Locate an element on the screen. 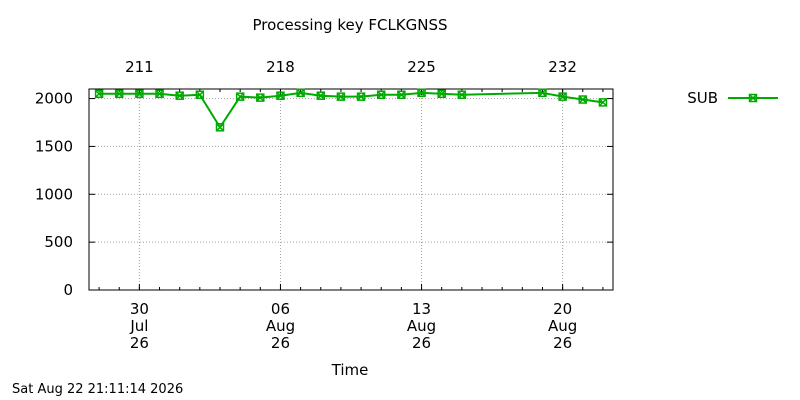  x-tick-label: Jul is located at coordinates (138, 326).